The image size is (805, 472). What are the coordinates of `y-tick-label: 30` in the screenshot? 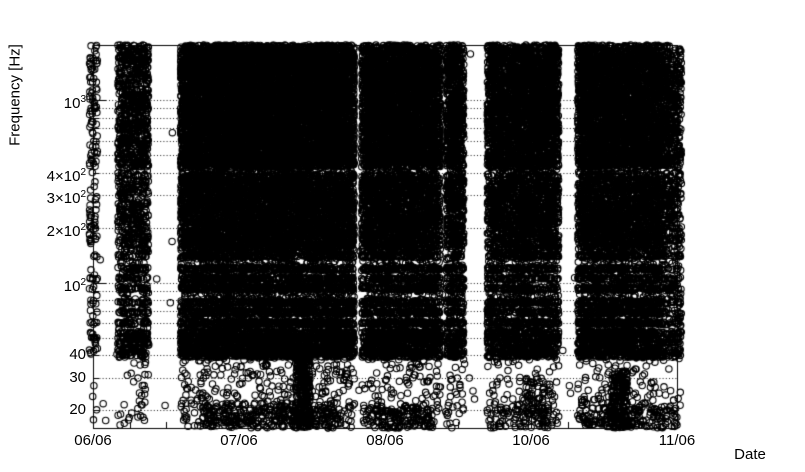 It's located at (77, 378).